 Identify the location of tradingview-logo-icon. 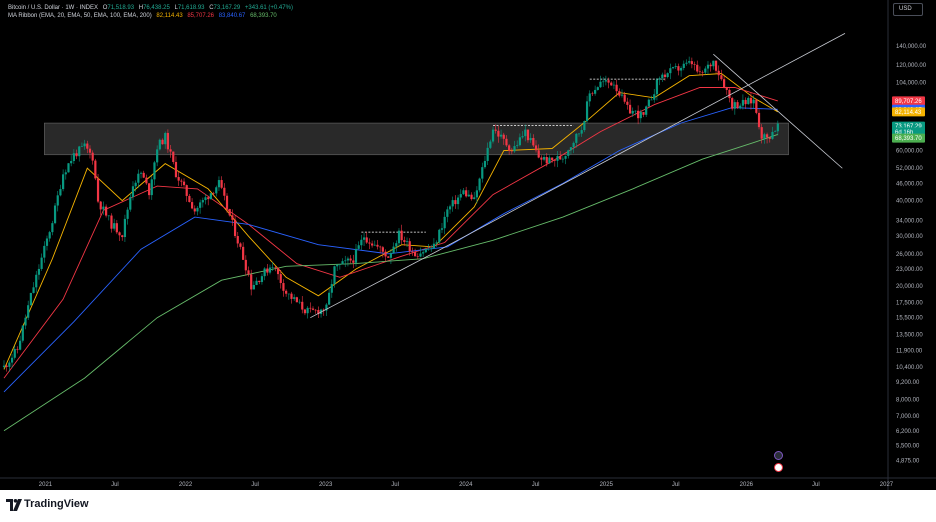
(15, 505).